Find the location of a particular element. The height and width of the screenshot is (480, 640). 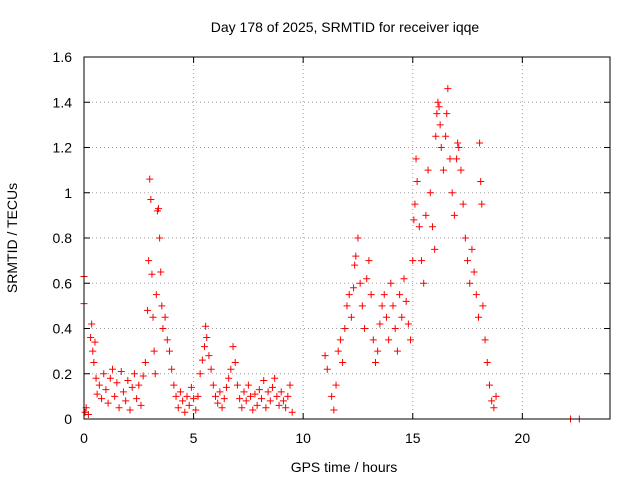

y-axis-label: SRMTID / TECUs is located at coordinates (12, 238).